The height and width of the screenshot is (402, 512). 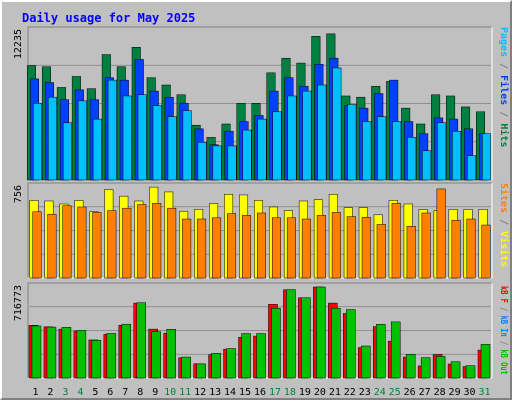 I want to click on legend-segment-2: Visits, so click(x=504, y=249).